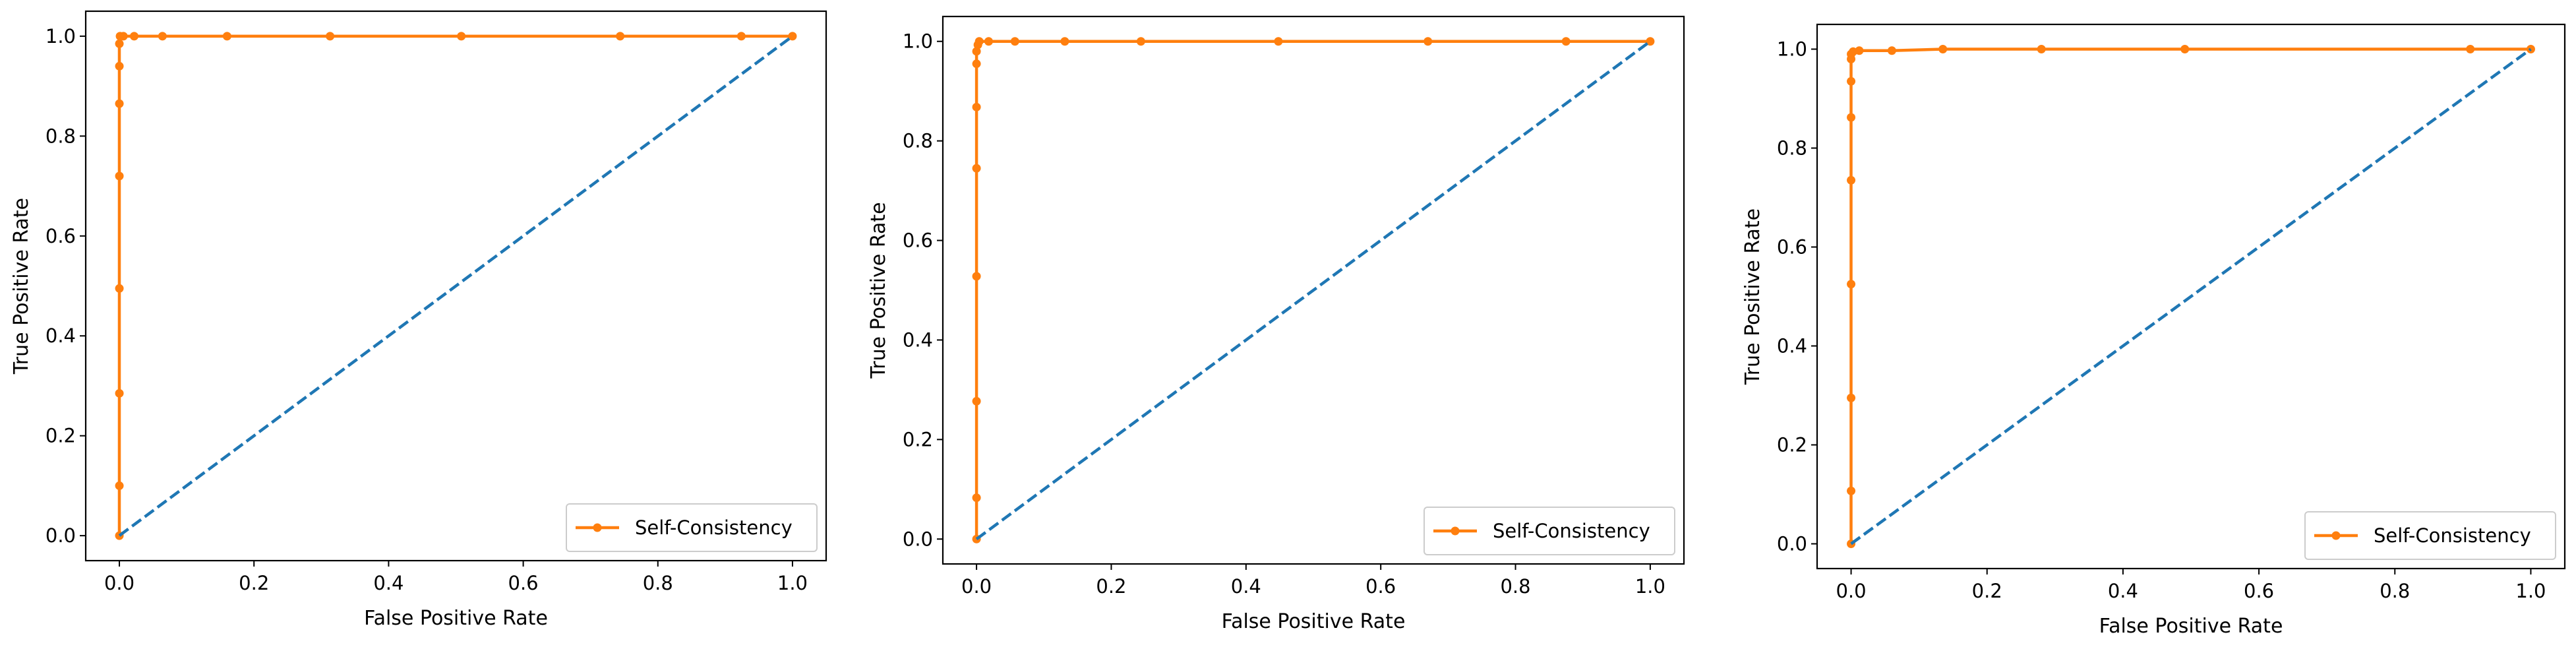  I want to click on legend-label: Self-Consistency, so click(2452, 535).